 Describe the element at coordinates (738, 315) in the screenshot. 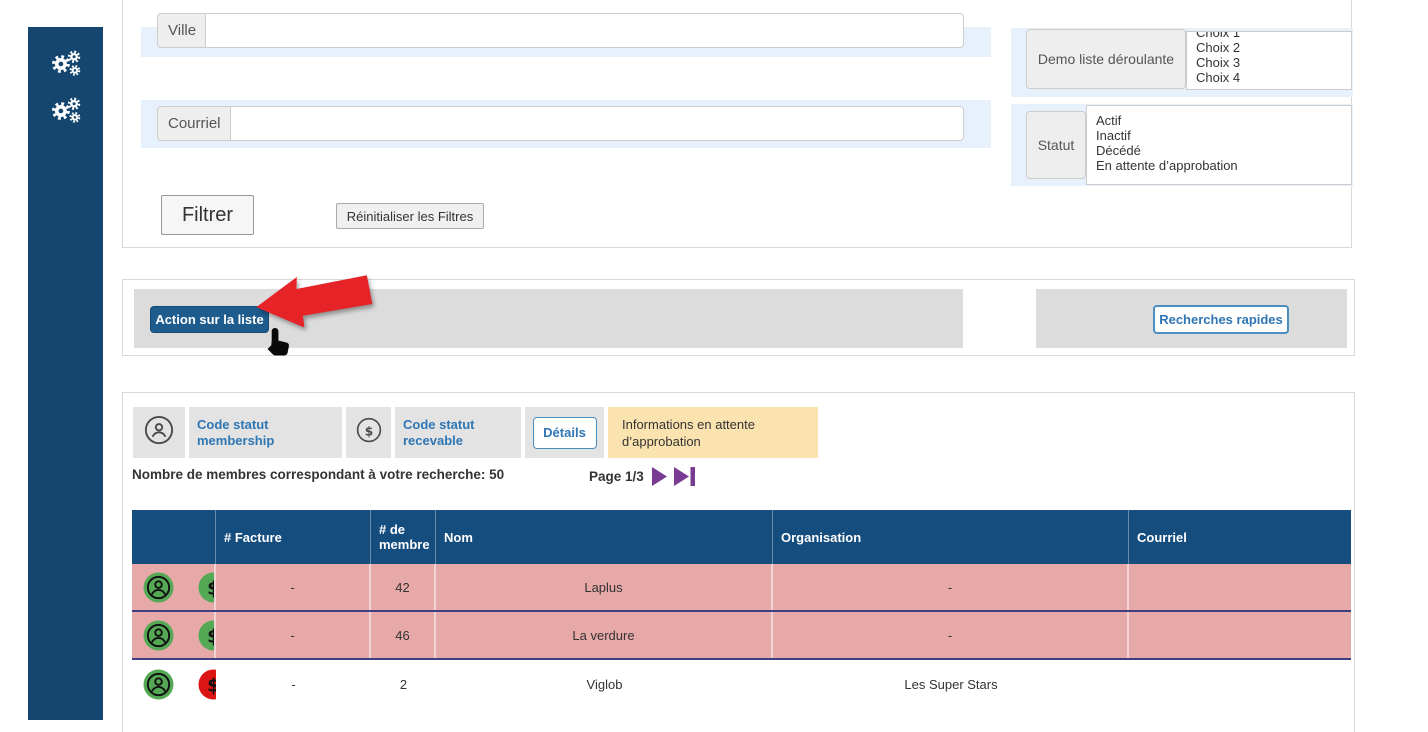

I see `action-panel: Action sur la liste Recherches rapides` at that location.